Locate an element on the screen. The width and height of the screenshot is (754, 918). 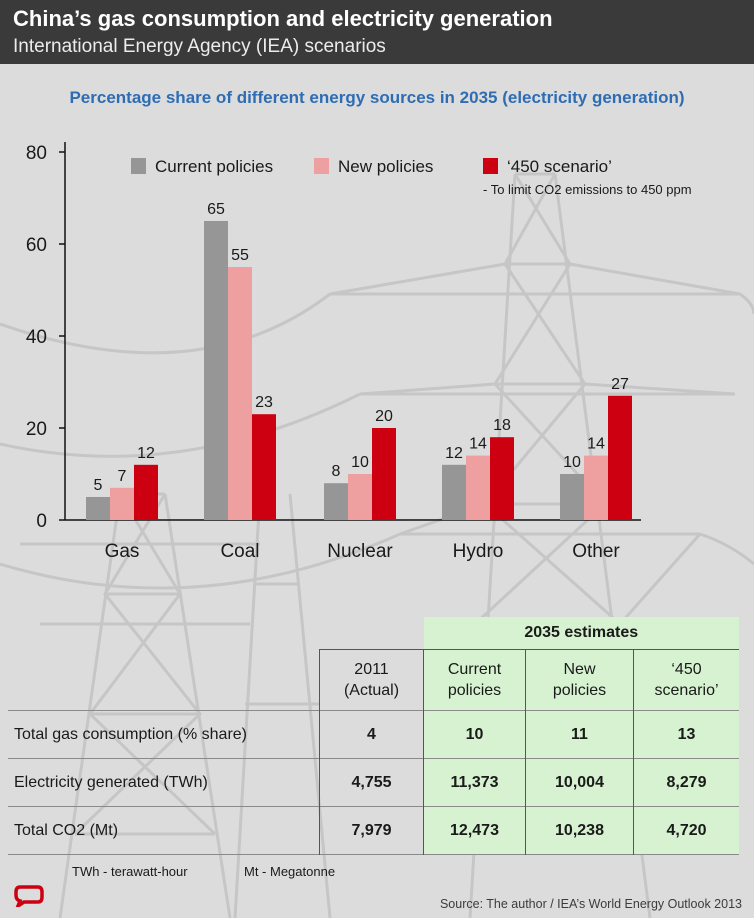
column-header-450-line2: scenario’ is located at coordinates (686, 690).